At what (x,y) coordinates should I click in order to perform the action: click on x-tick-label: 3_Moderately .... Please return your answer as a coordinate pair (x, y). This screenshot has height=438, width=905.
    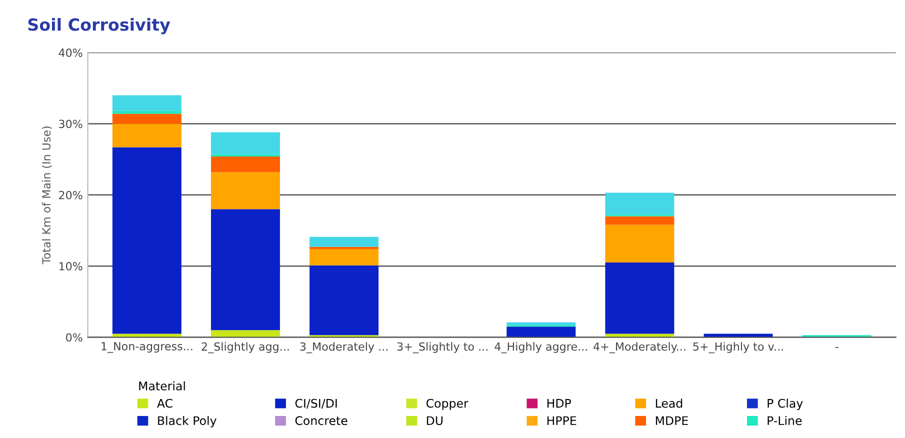
    Looking at the image, I should click on (344, 348).